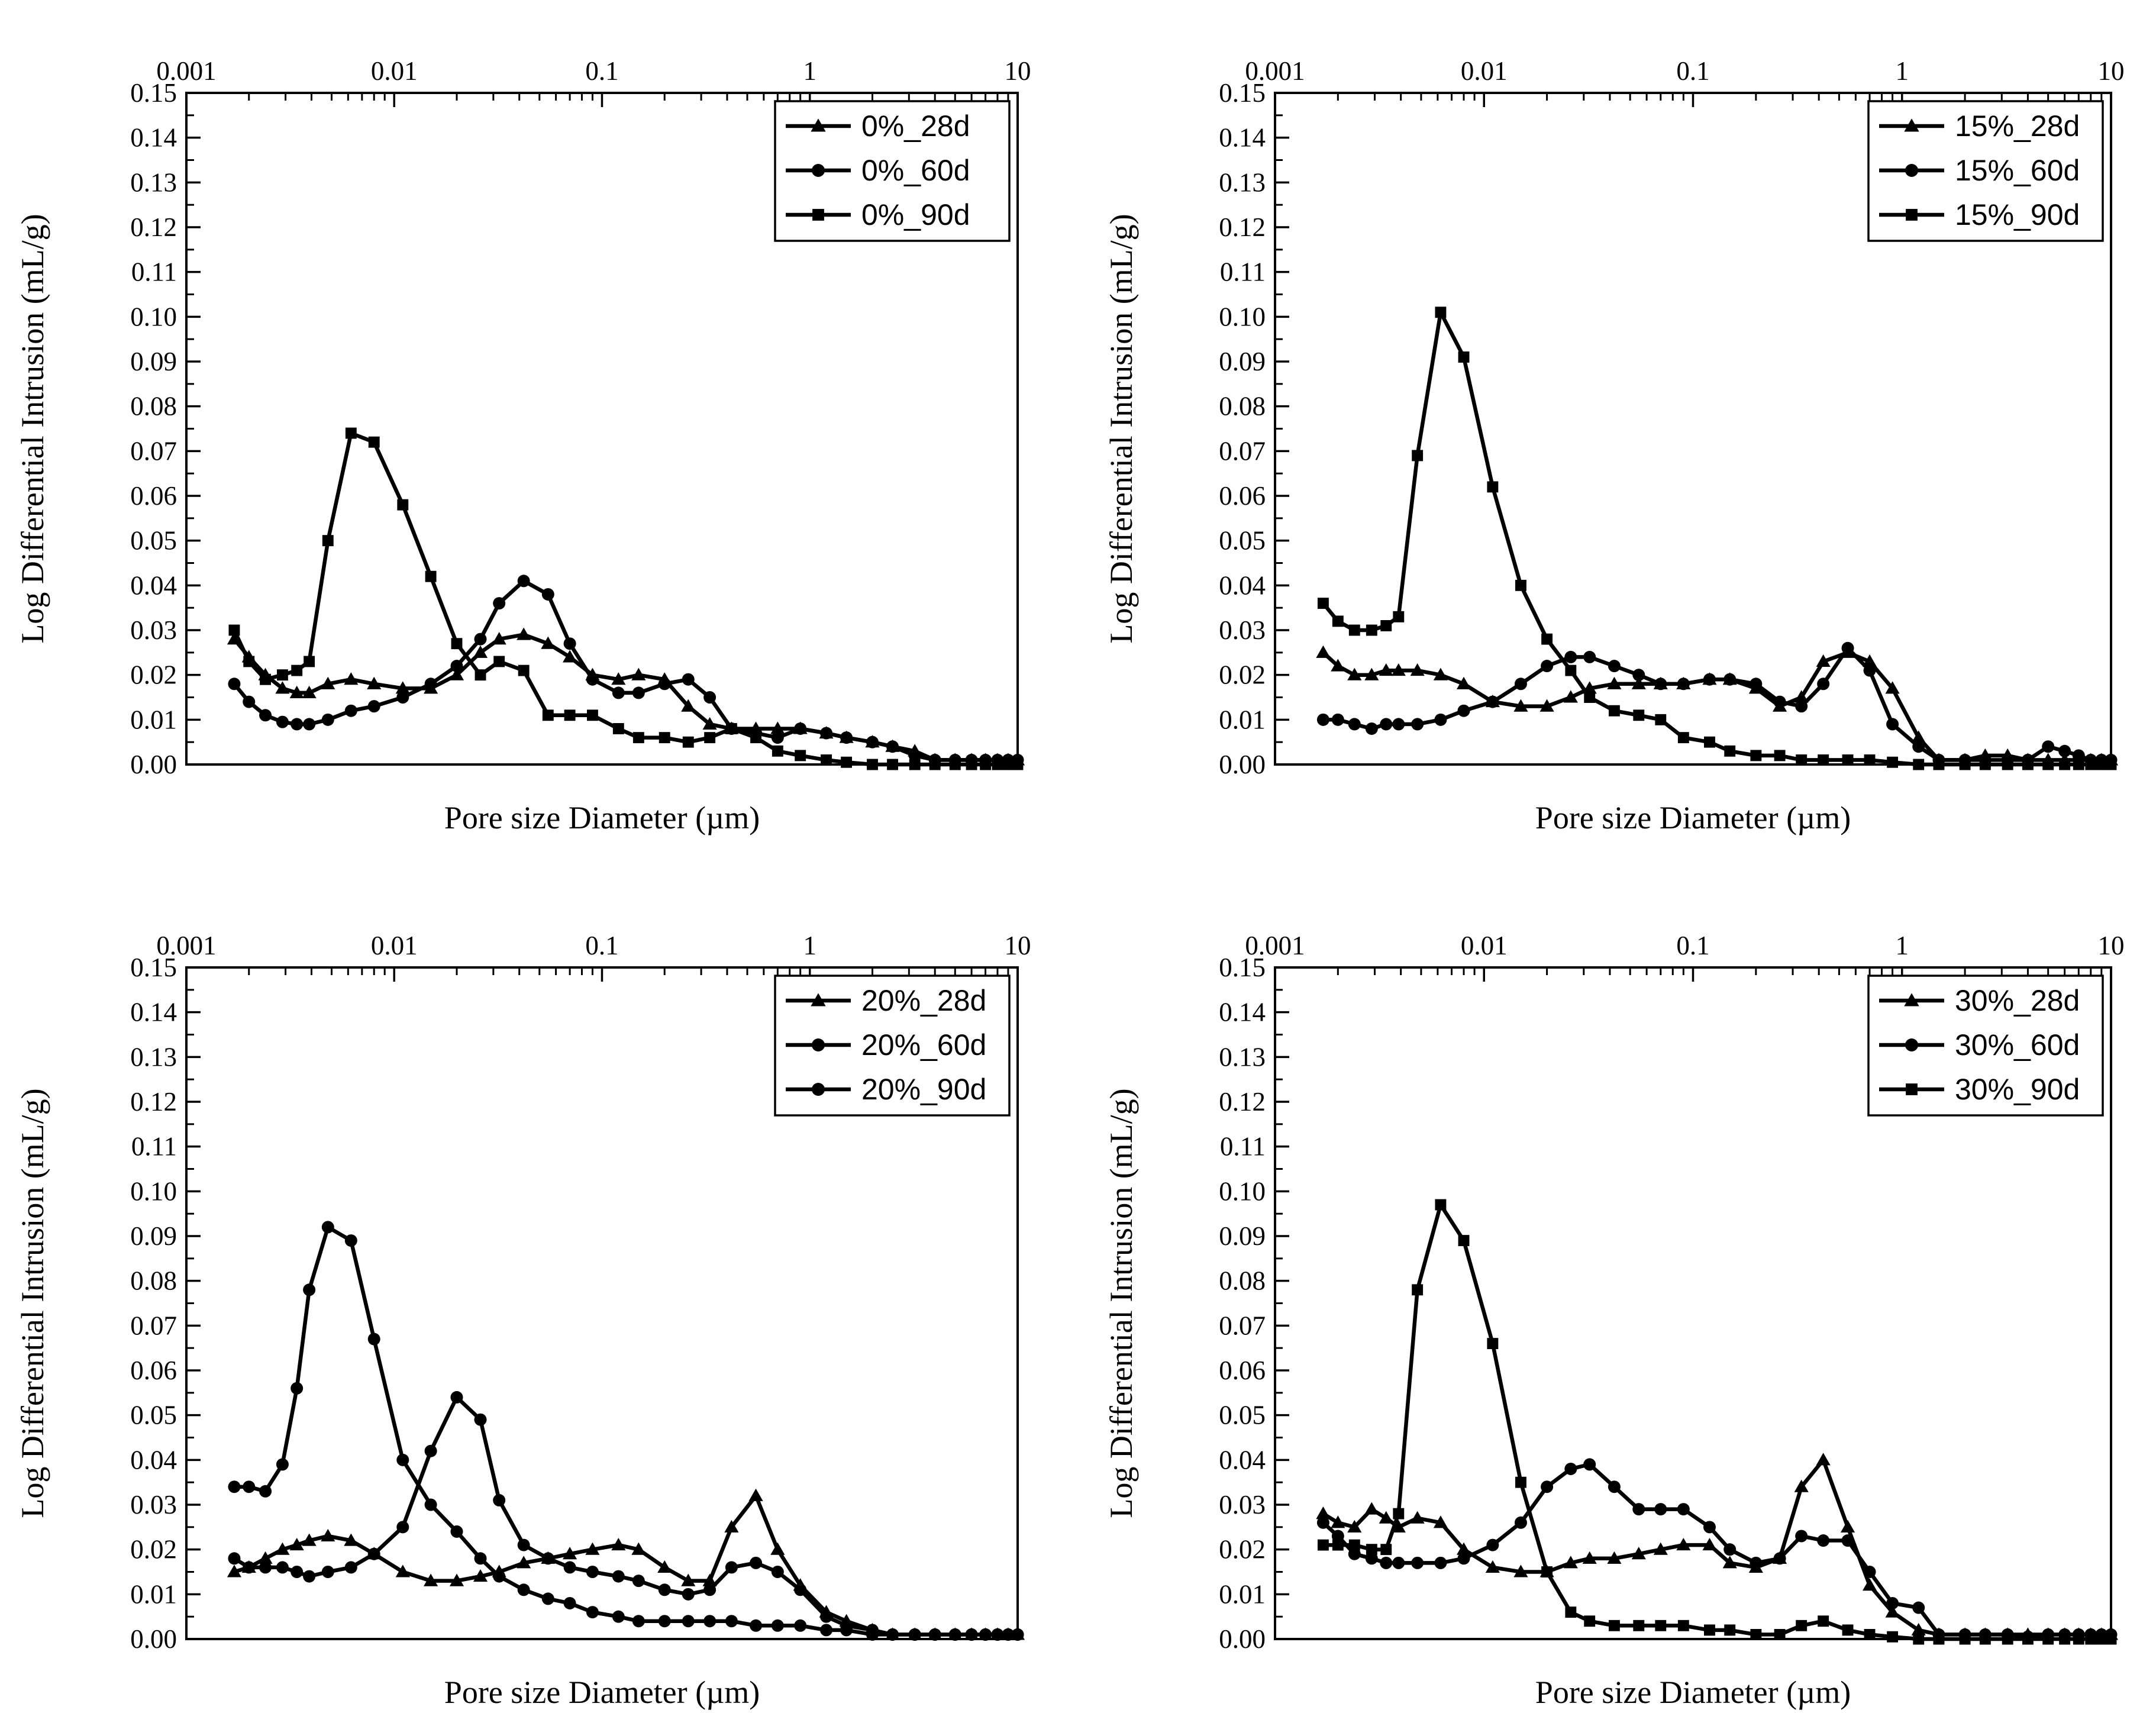 The image size is (2156, 1713). Describe the element at coordinates (1242, 1013) in the screenshot. I see `y-tick-label: 0.14` at that location.